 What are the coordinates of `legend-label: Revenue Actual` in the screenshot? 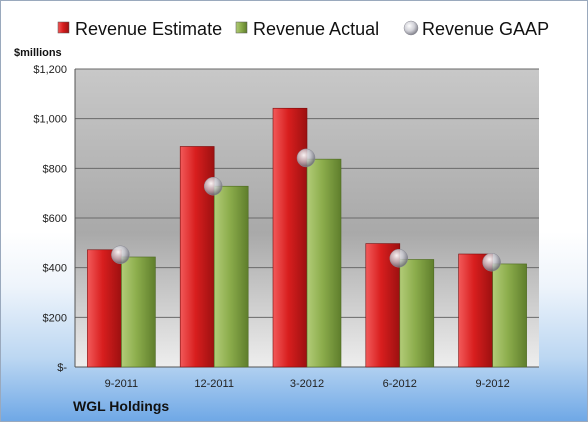 It's located at (316, 29).